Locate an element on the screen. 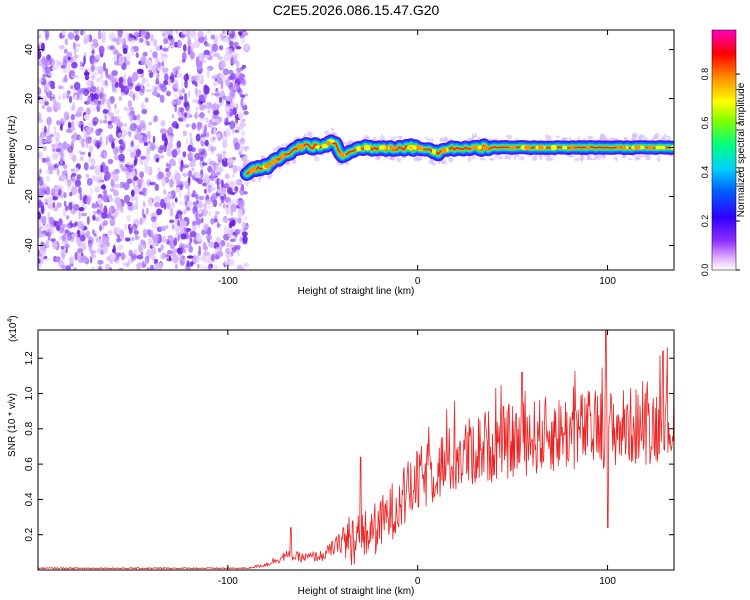 The height and width of the screenshot is (600, 750). track-highlight is located at coordinates (254, 170).